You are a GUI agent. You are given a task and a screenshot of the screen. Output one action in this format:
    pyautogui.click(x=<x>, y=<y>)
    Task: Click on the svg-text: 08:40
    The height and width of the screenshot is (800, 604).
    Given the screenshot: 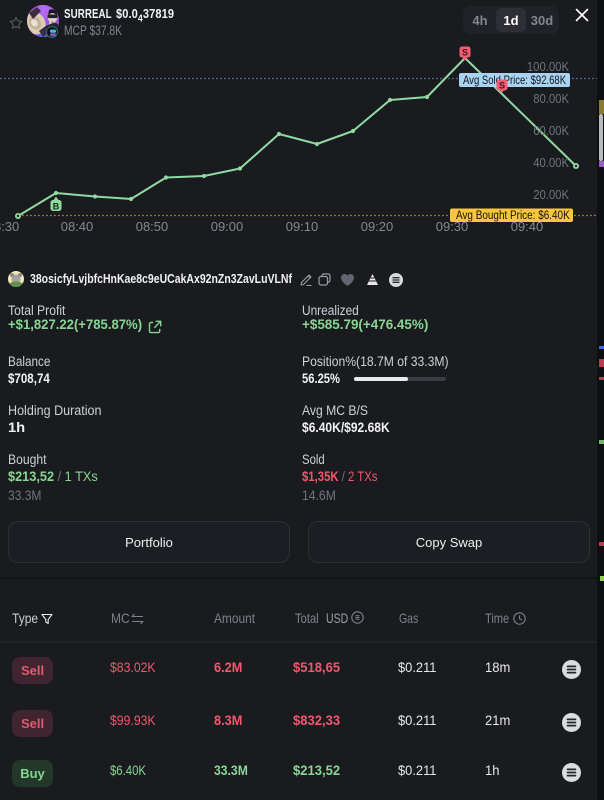 What is the action you would take?
    pyautogui.click(x=77, y=226)
    